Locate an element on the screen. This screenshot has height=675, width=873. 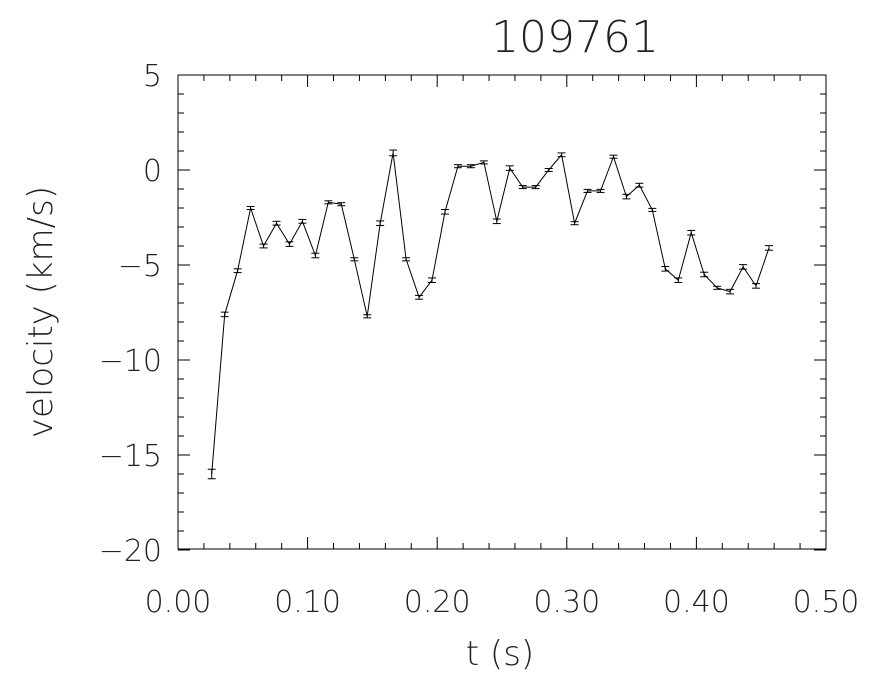
x-tick-label: 0.10 is located at coordinates (307, 602).